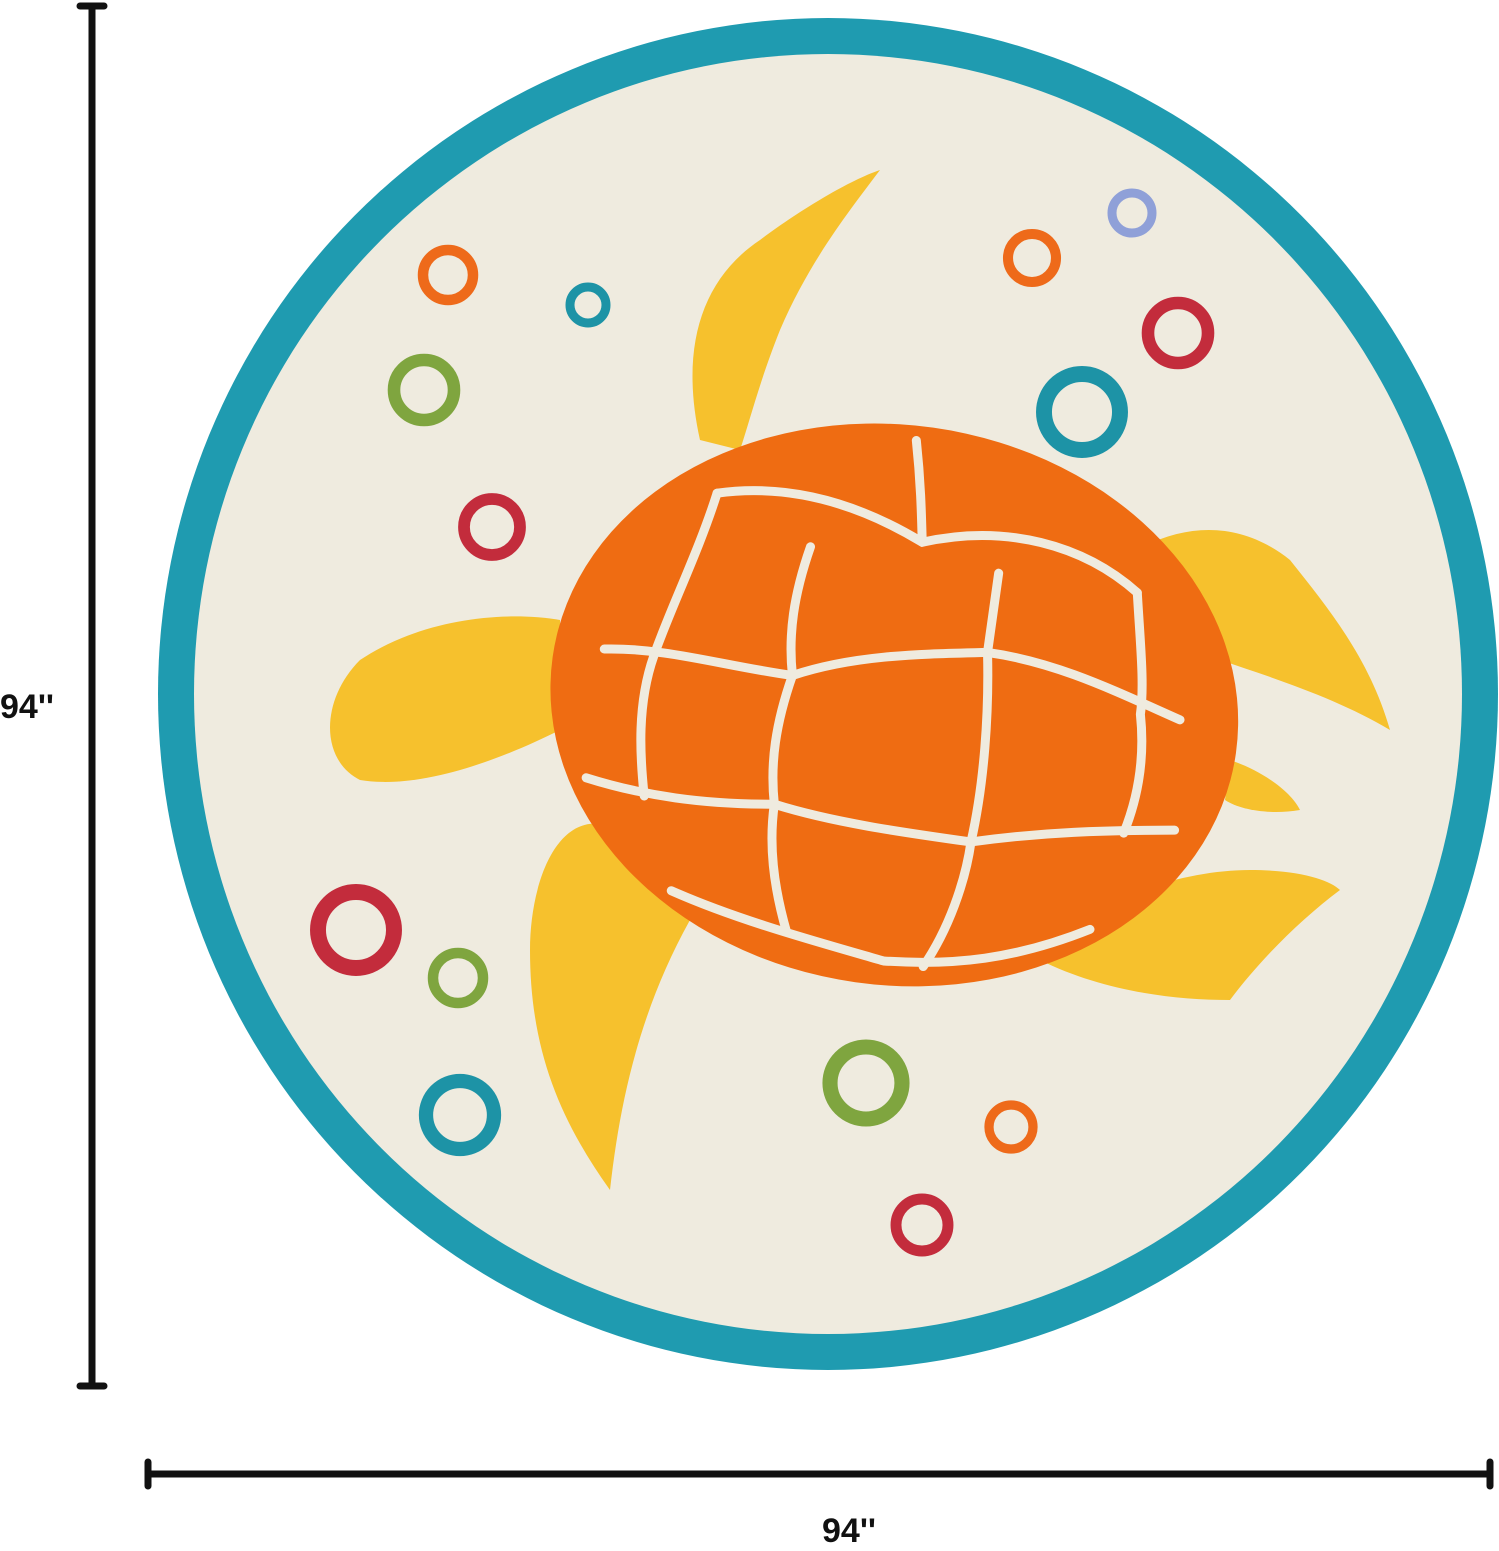 This screenshot has height=1551, width=1499. What do you see at coordinates (611, 1006) in the screenshot?
I see `rear-left-flipper` at bounding box center [611, 1006].